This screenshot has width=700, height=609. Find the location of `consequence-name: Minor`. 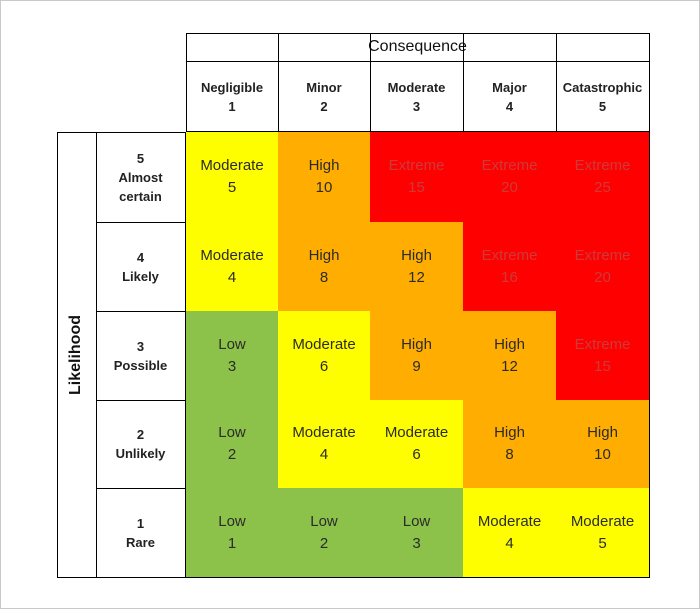

consequence-name: Minor is located at coordinates (324, 87).